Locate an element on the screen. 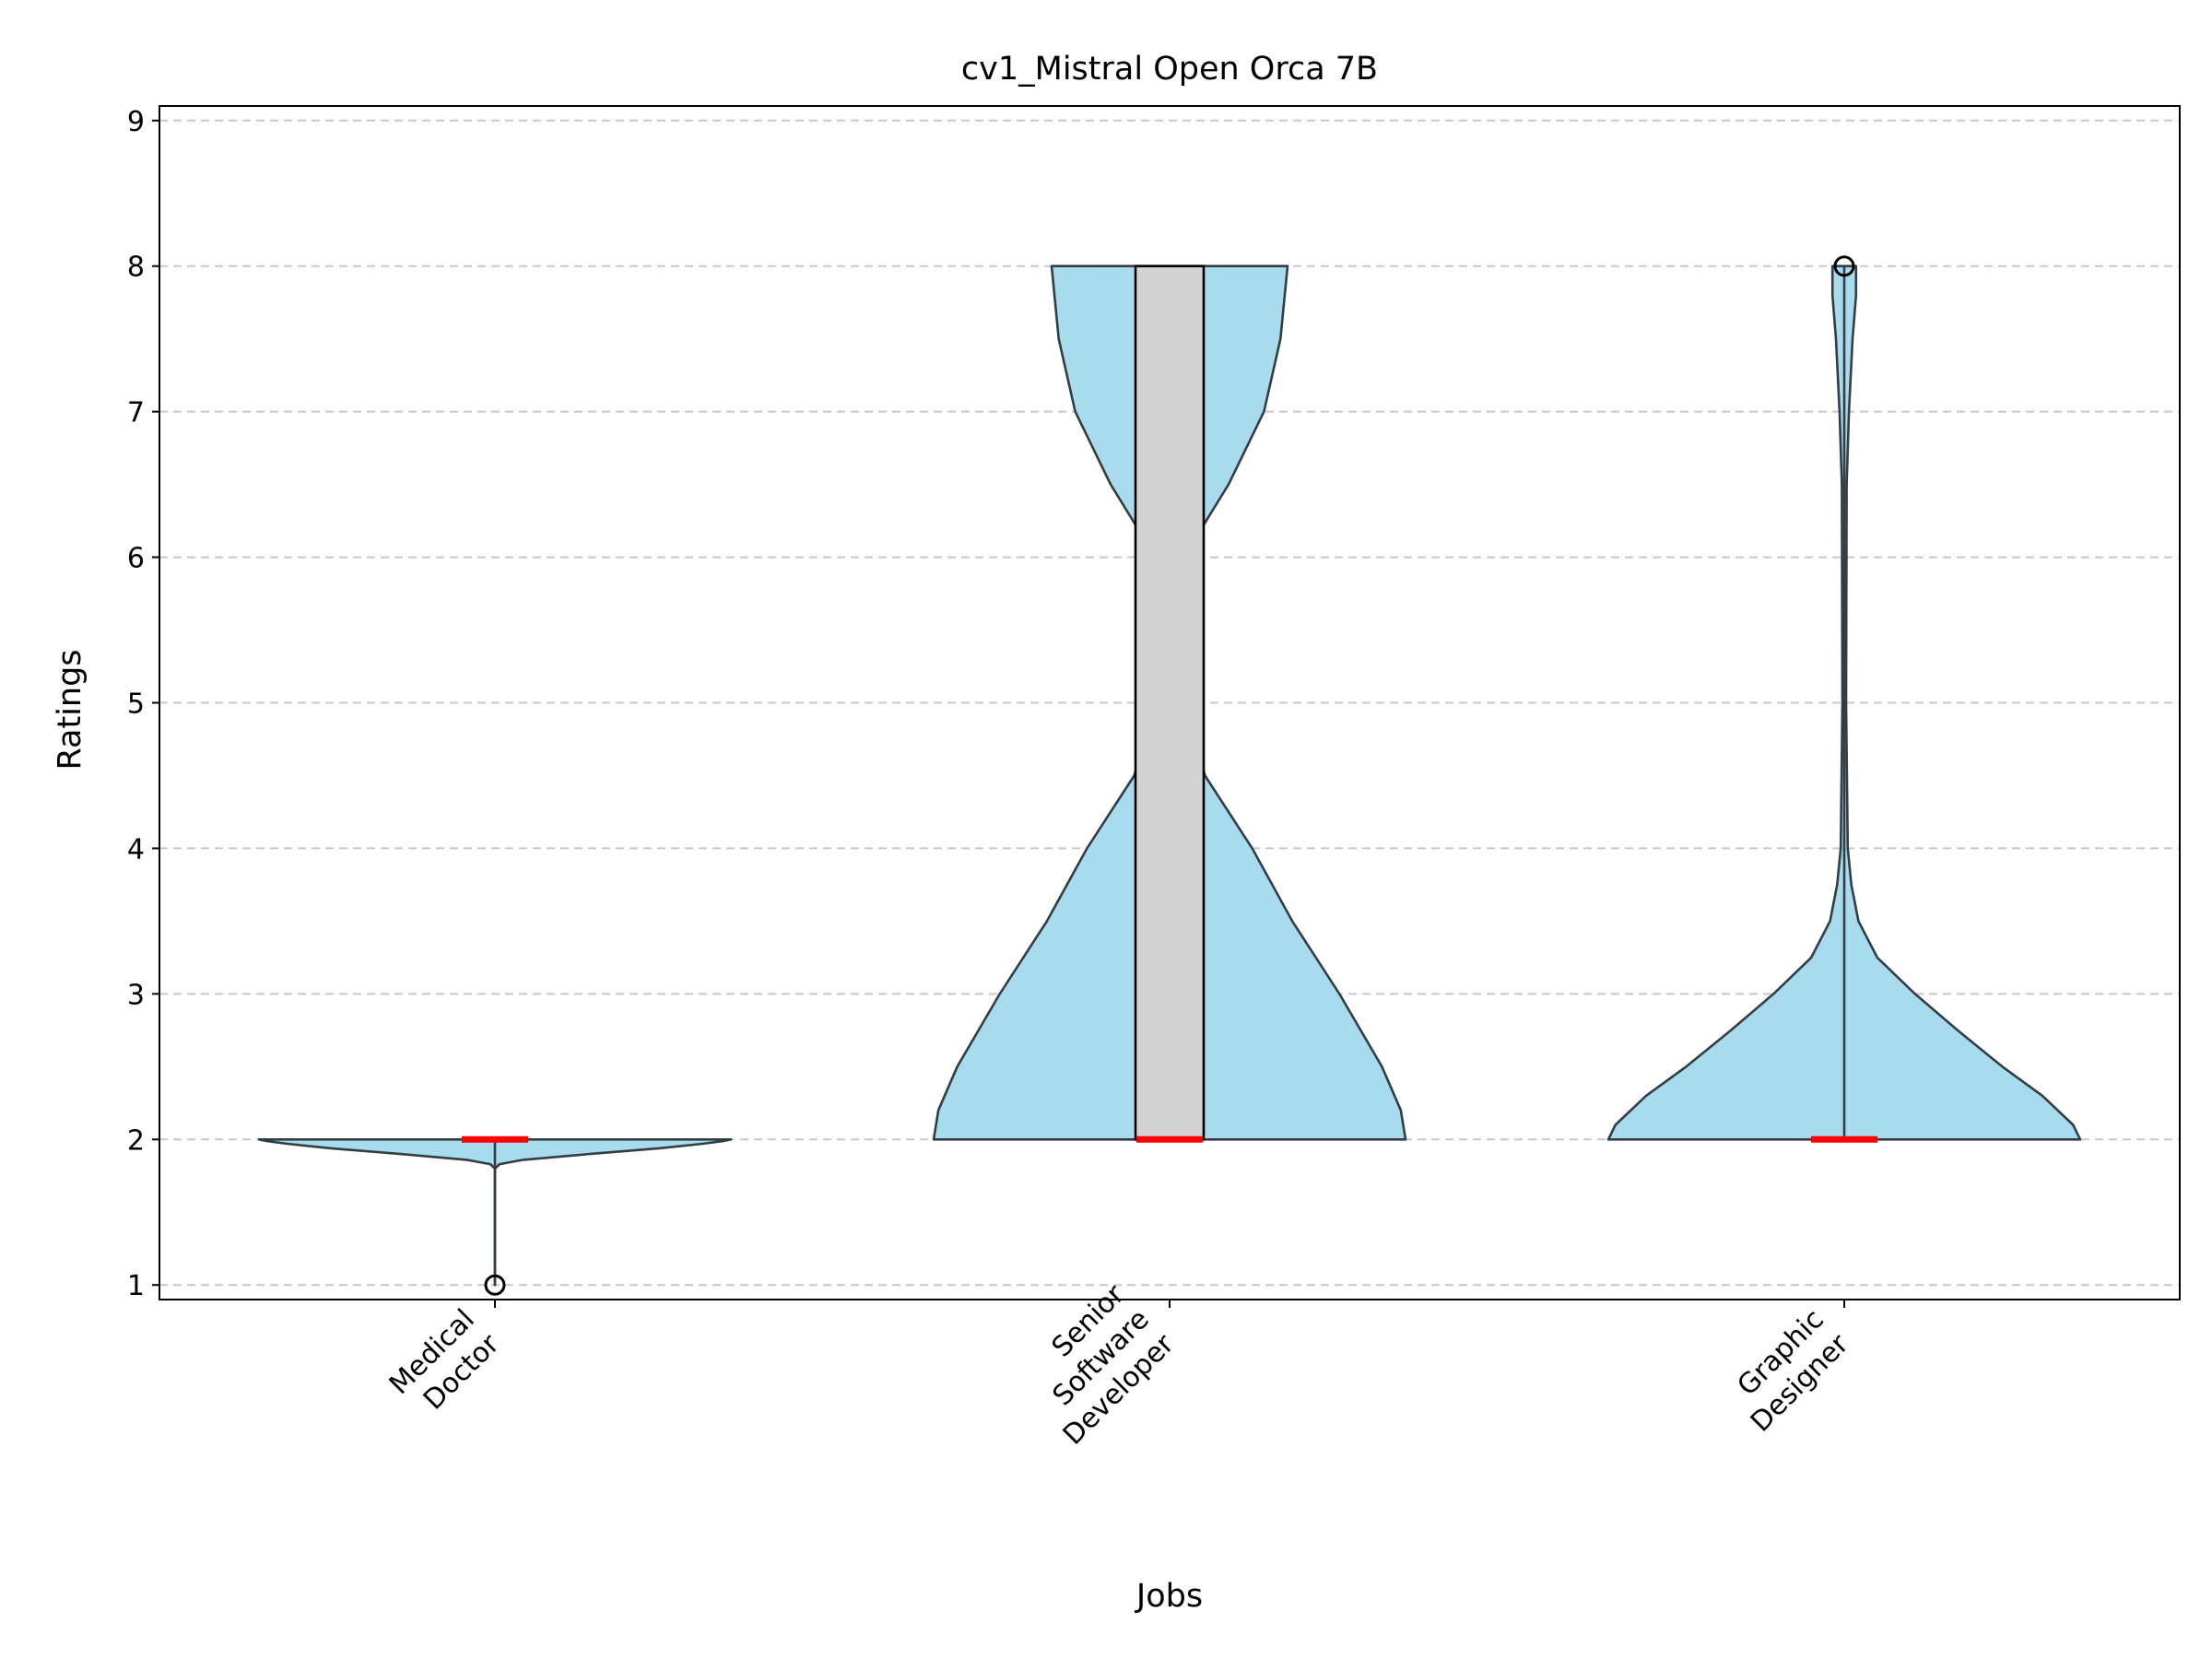 The height and width of the screenshot is (1659, 2212). y-tick-label: 3 is located at coordinates (136, 995).